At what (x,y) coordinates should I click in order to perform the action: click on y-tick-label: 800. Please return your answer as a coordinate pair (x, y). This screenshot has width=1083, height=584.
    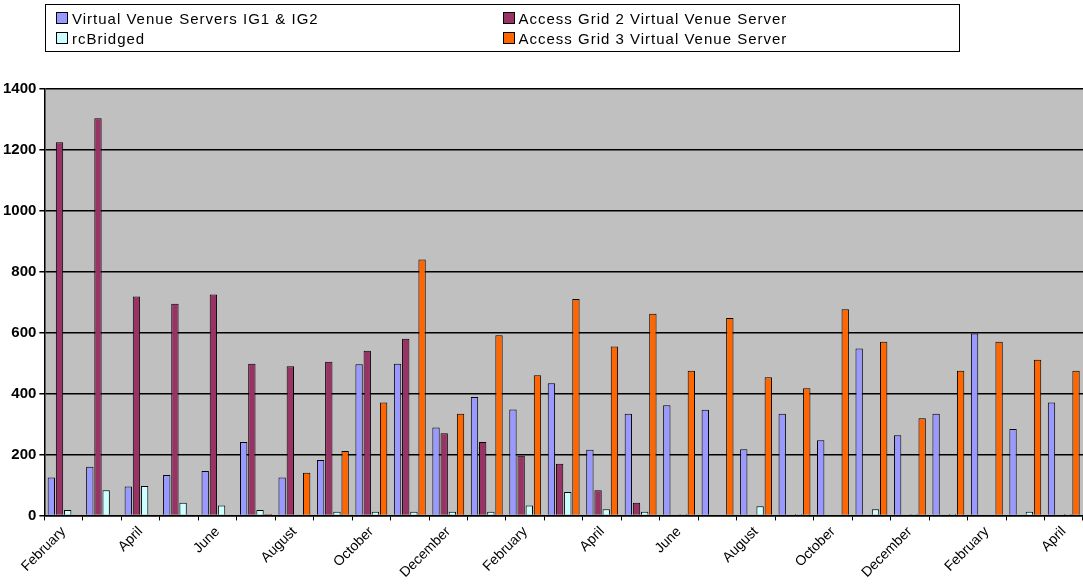
    Looking at the image, I should click on (24, 270).